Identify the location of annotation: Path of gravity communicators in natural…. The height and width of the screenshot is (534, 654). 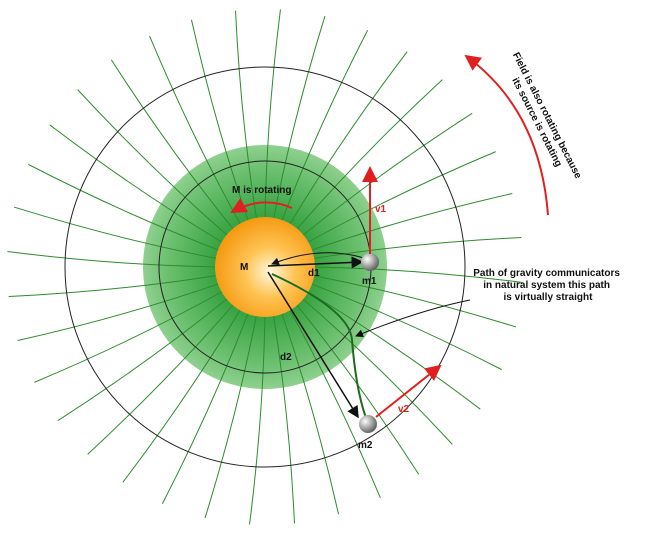
(547, 285).